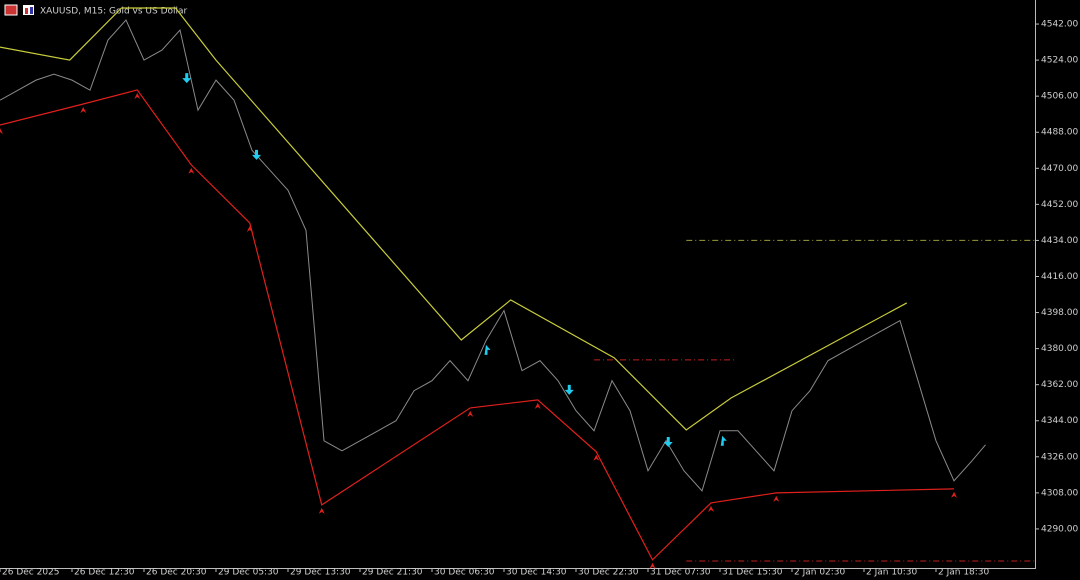 The height and width of the screenshot is (580, 1080). Describe the element at coordinates (1059, 313) in the screenshot. I see `y-tick-label: 4398.00` at that location.